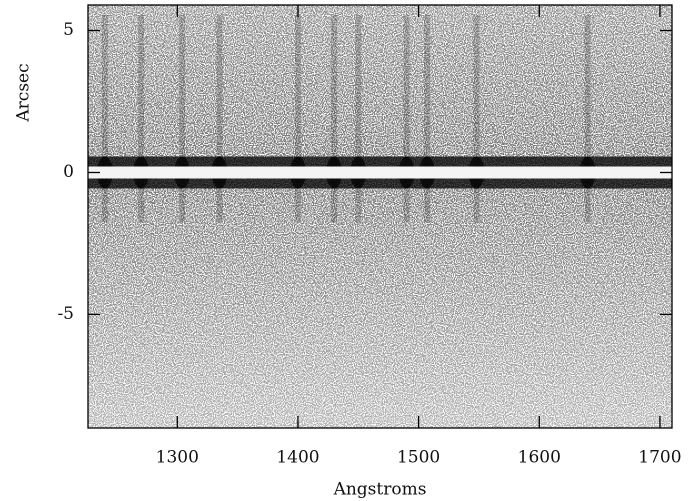 This screenshot has height=501, width=696. Describe the element at coordinates (24, 92) in the screenshot. I see `y-axis-label: Arcsec` at that location.